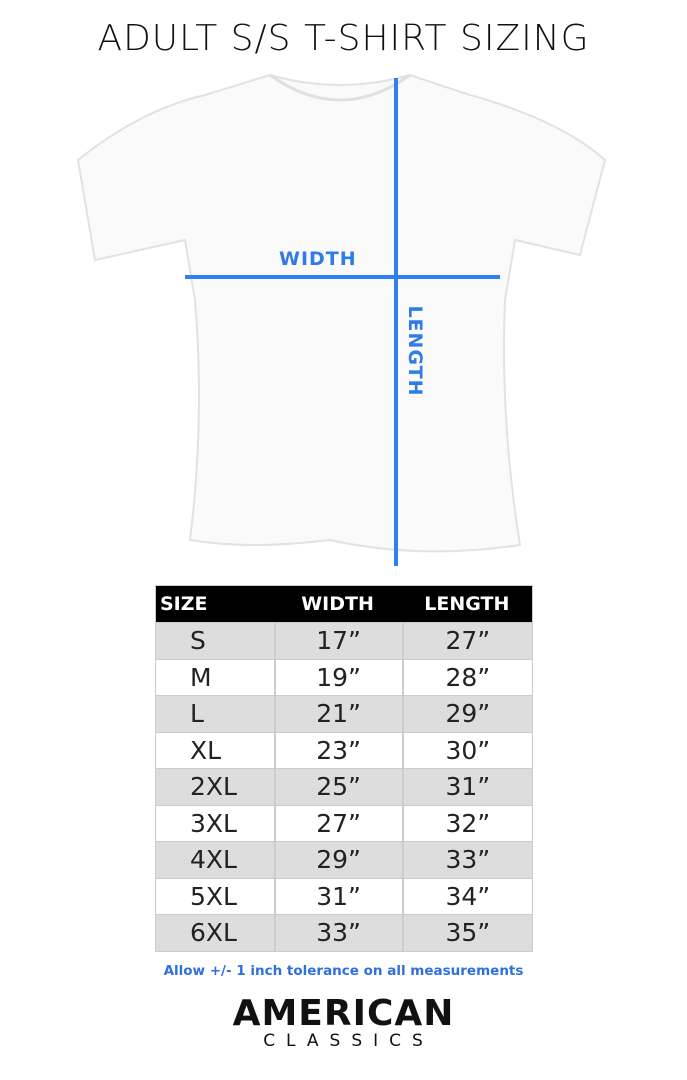  I want to click on table-row: S 17” 27”, so click(344, 640).